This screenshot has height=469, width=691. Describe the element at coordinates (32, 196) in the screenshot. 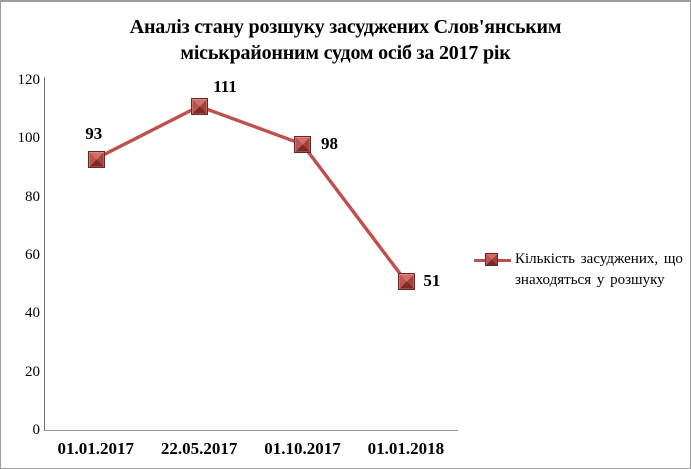

I see `y-tick-label: 80` at that location.